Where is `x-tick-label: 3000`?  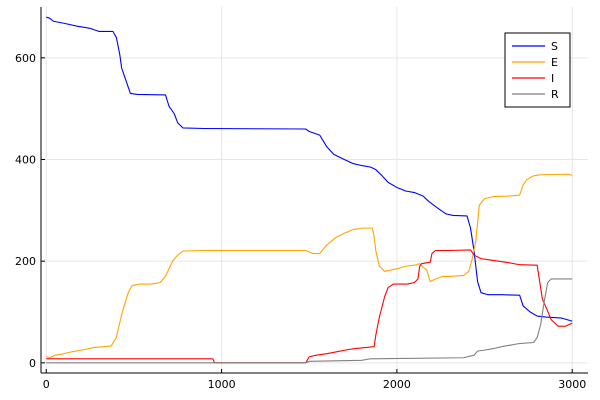 x-tick-label: 3000 is located at coordinates (572, 384).